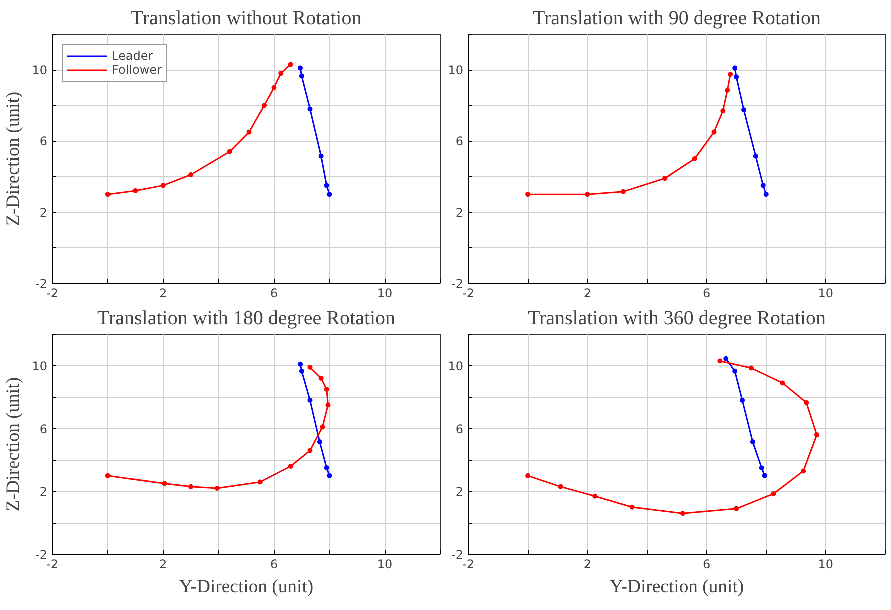 The height and width of the screenshot is (610, 891). I want to click on chart-title: Translation with 90 degree Rotation, so click(677, 19).